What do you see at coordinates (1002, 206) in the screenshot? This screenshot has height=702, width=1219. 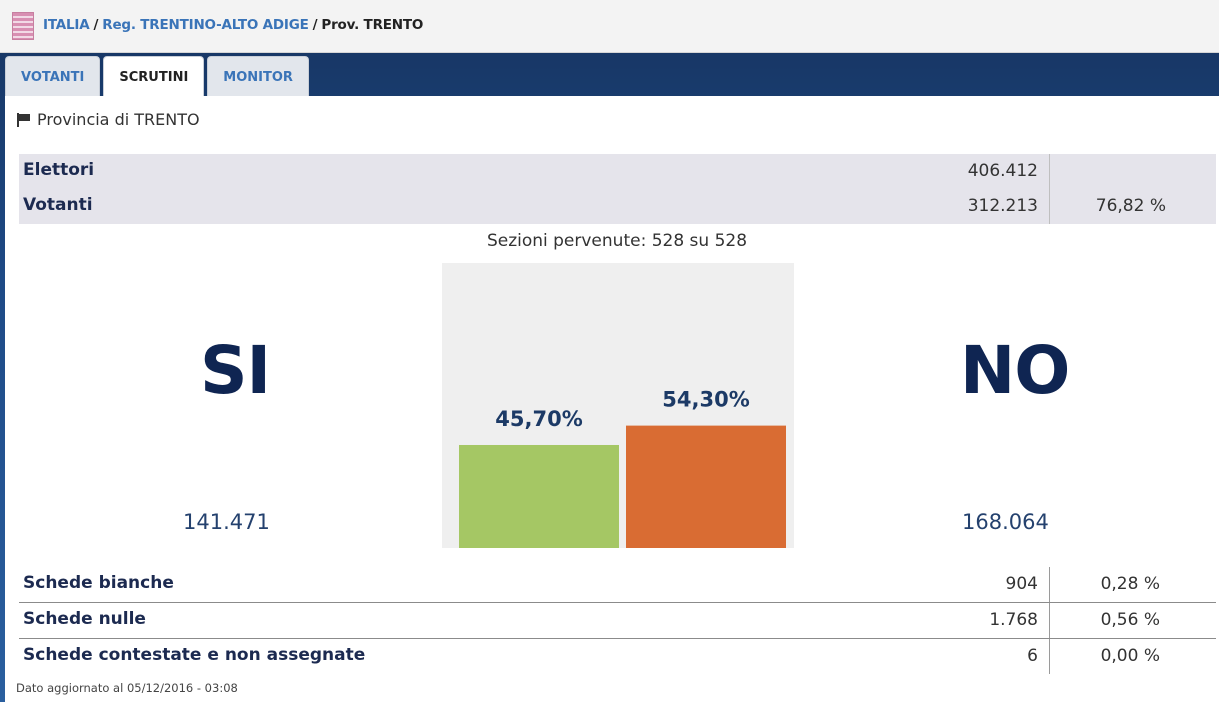 I see `votanti-value: 312.213` at bounding box center [1002, 206].